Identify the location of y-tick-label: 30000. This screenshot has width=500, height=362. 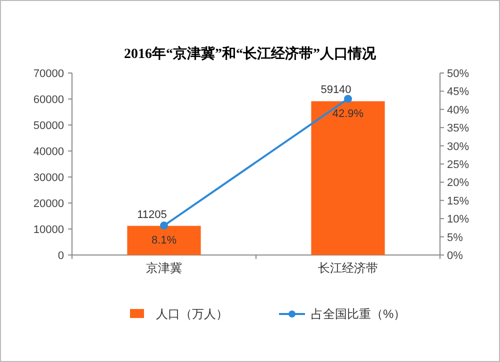
(48, 178).